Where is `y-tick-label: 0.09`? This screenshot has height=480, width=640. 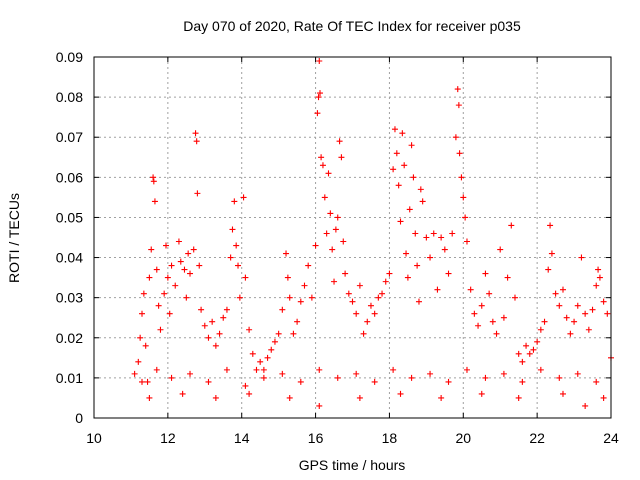
y-tick-label: 0.09 is located at coordinates (69, 57).